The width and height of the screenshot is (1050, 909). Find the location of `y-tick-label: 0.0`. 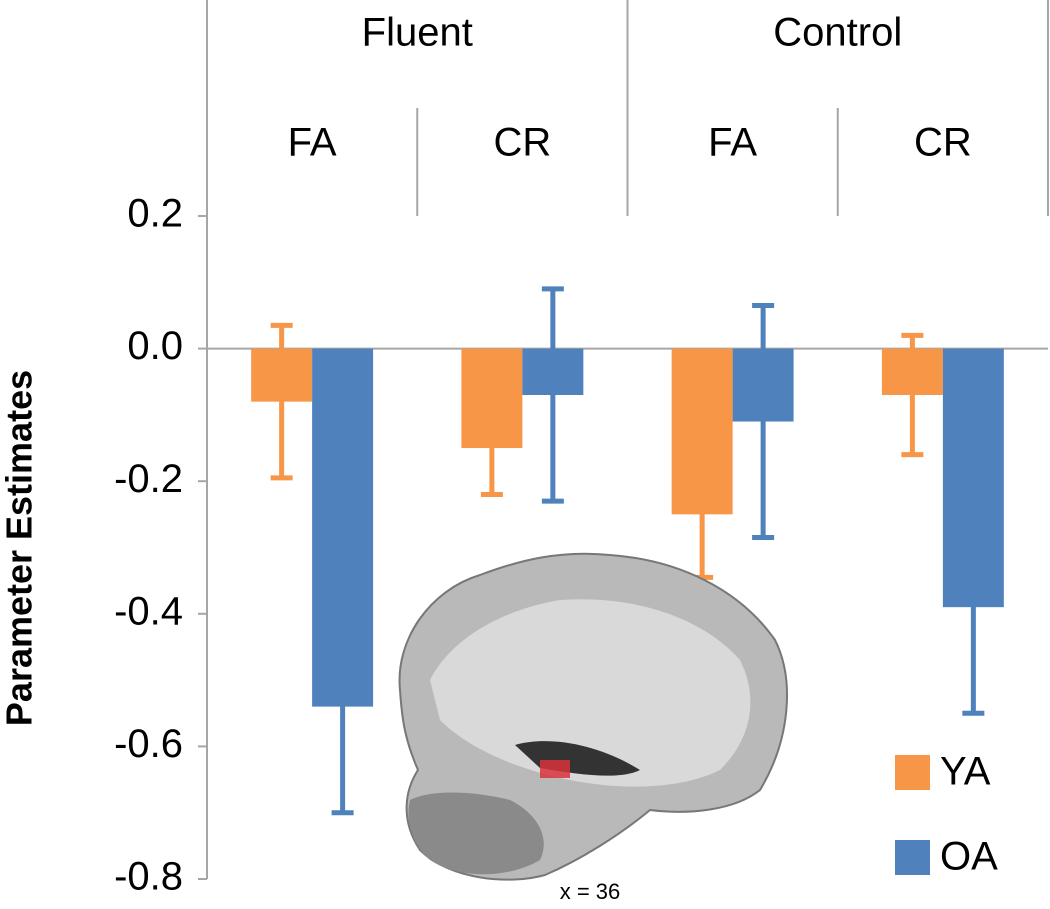

y-tick-label: 0.0 is located at coordinates (155, 346).